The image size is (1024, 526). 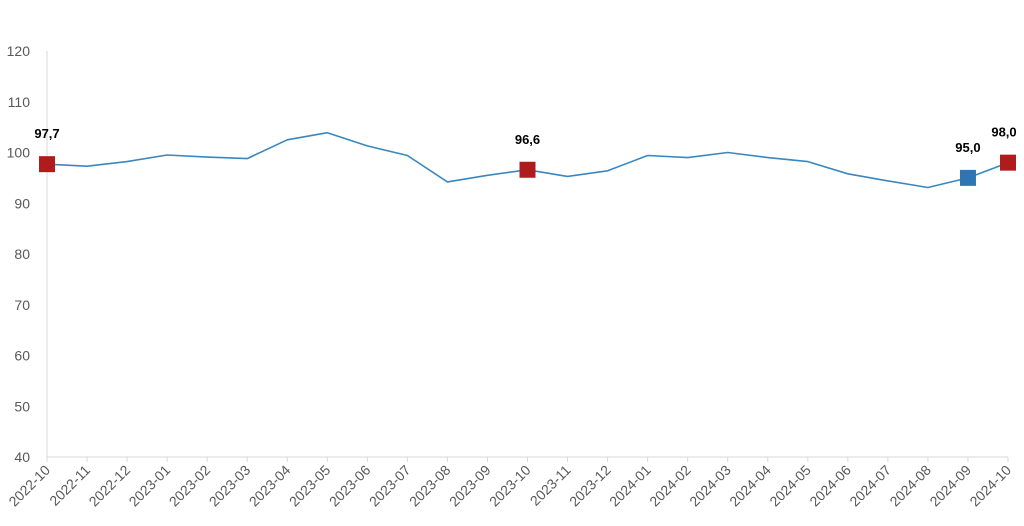 I want to click on x-tick-label: 2024-04, so click(x=750, y=486).